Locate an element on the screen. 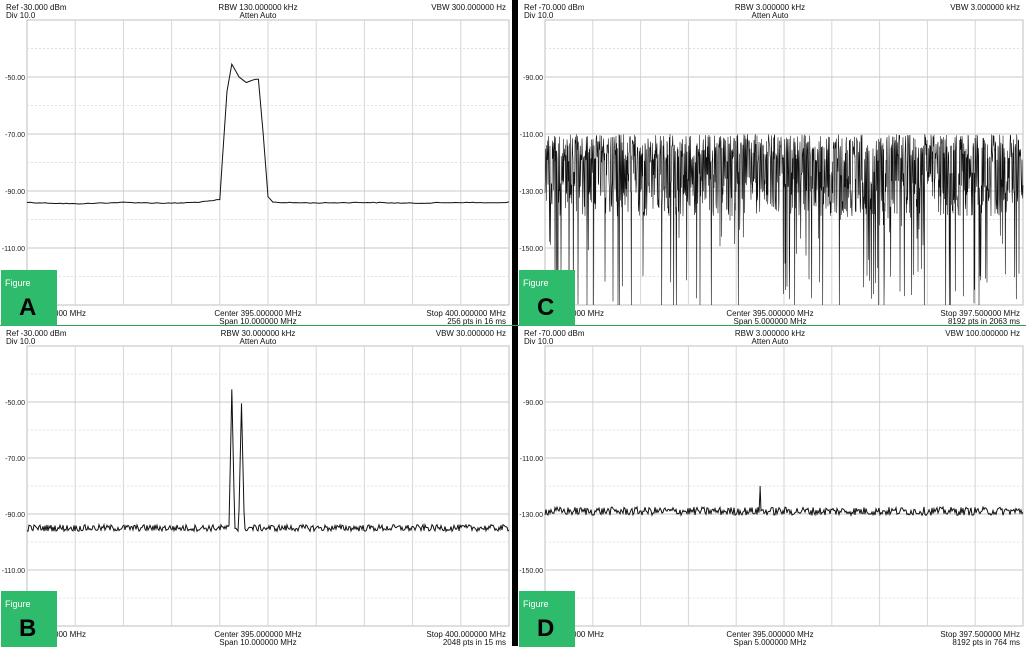  vbw: VBW 3.000000 kHz is located at coordinates (985, 7).